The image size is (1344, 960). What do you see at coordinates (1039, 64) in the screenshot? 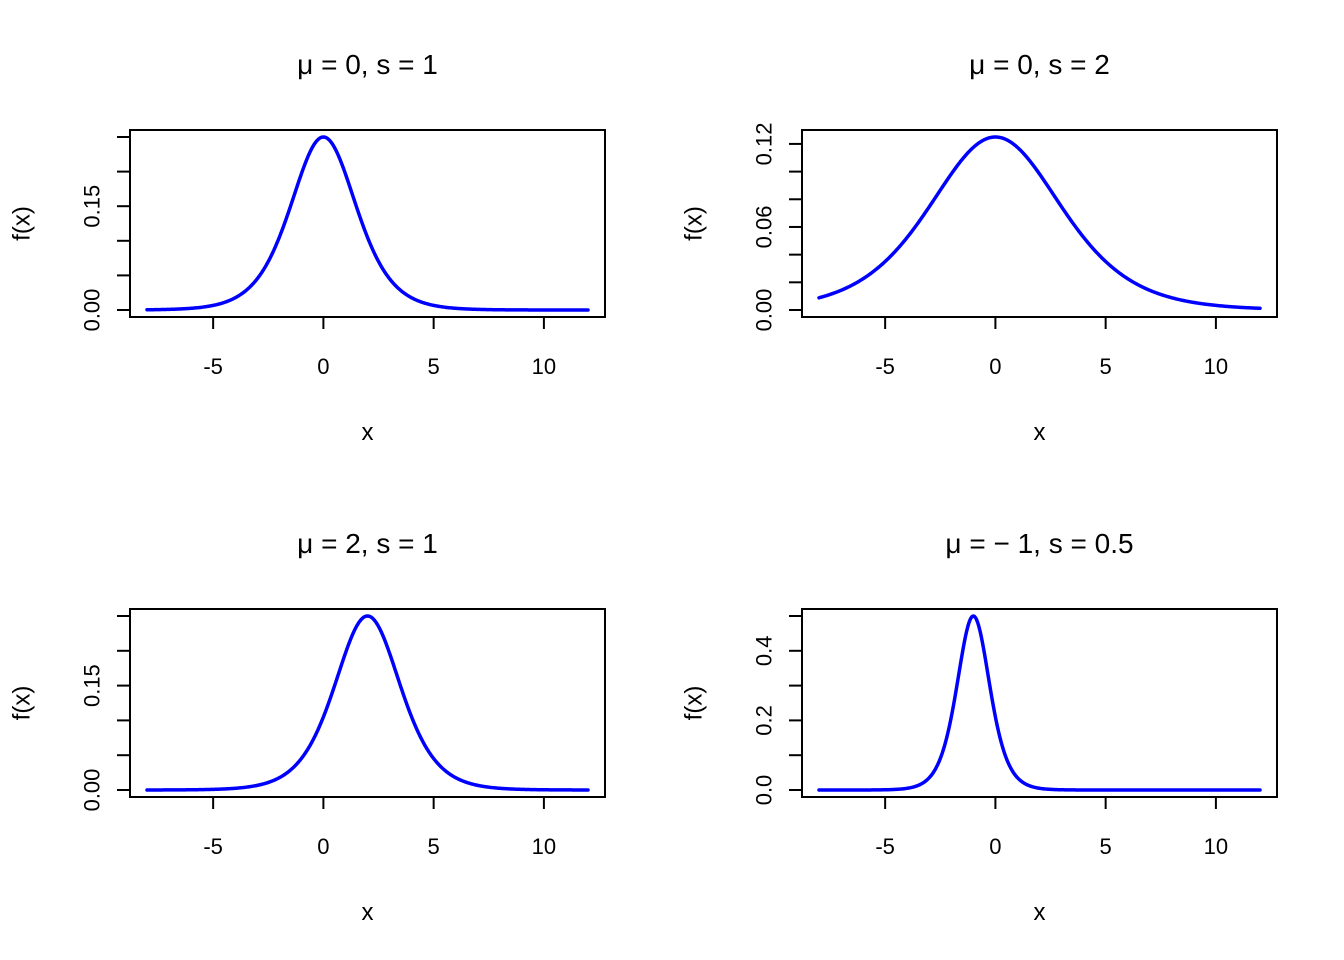
I see `panel-title: μ = 0, s = 2` at bounding box center [1039, 64].